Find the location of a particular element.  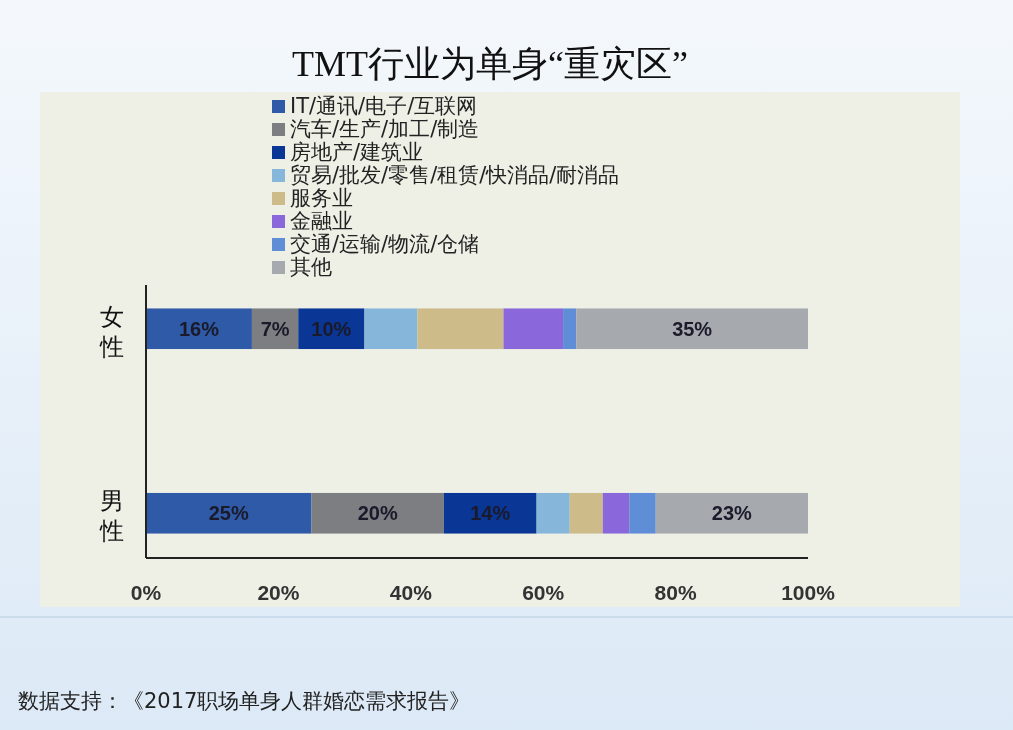

data-label: 25% is located at coordinates (228, 513).